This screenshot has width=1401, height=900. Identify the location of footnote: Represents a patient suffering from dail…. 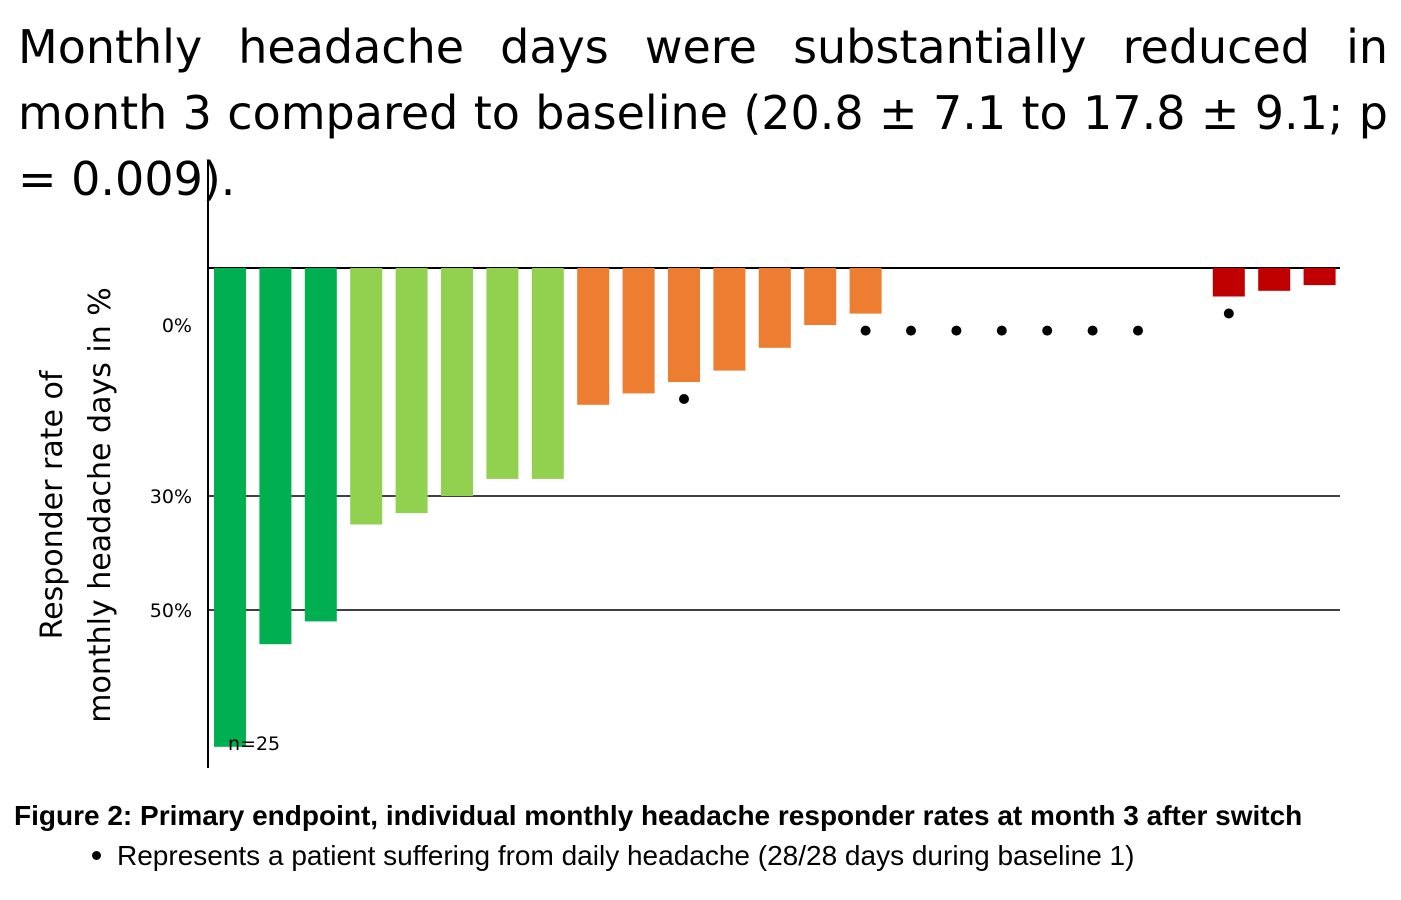
(613, 856).